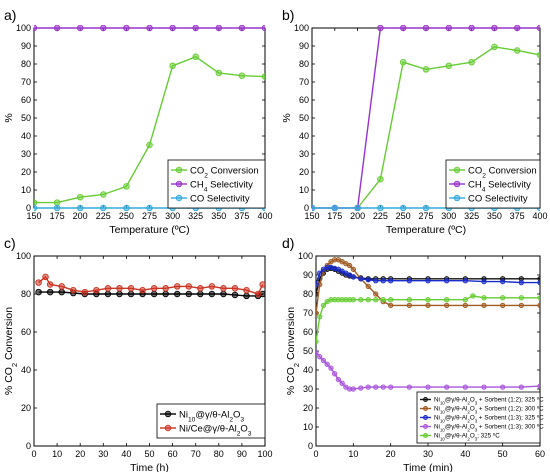 This screenshot has height=472, width=550. Describe the element at coordinates (149, 230) in the screenshot. I see `x-axis-label: Temperature (ºC)` at that location.